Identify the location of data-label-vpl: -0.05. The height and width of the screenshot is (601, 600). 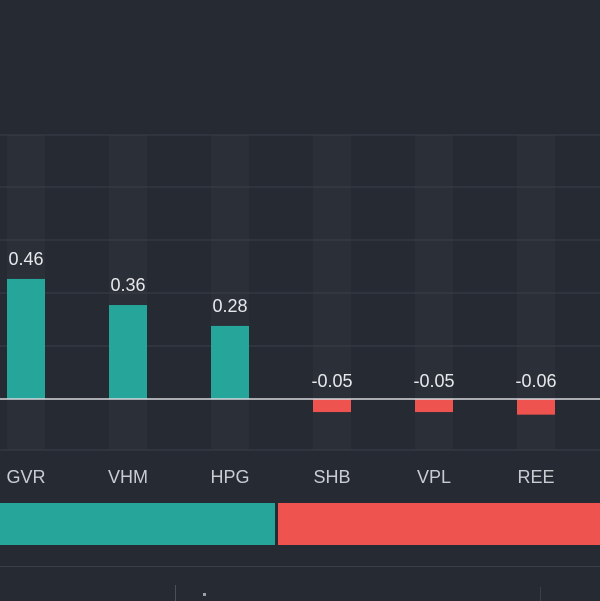
(433, 381).